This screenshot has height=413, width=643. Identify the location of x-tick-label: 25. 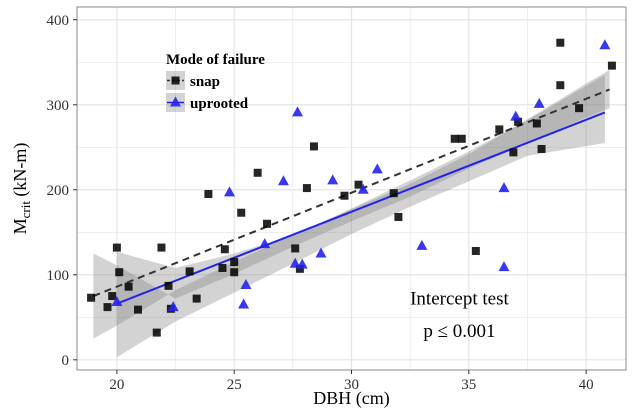
(234, 385).